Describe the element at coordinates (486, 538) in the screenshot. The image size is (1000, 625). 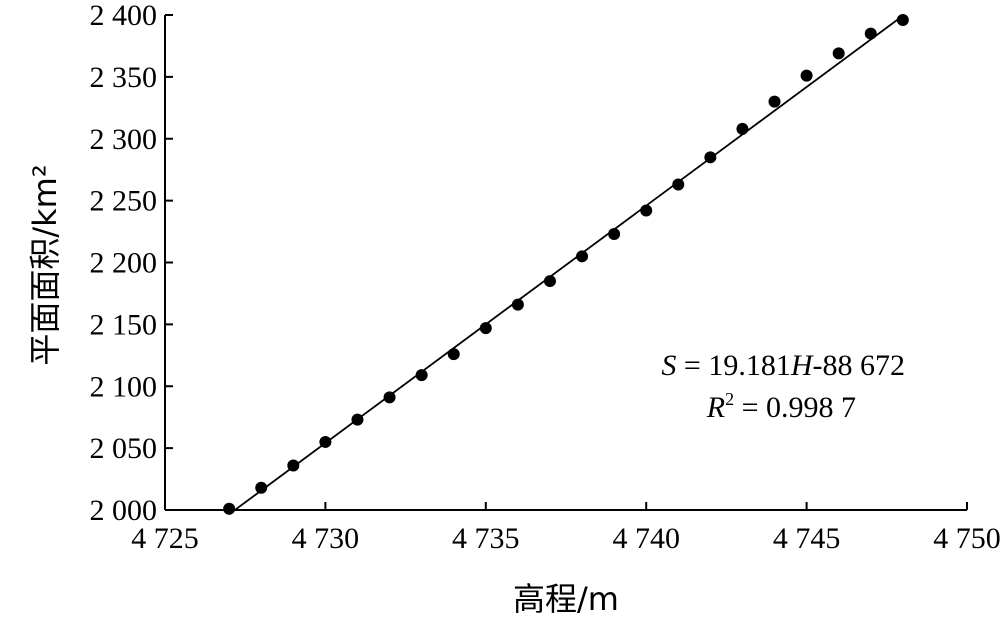
I see `x-tick-label: 4 735` at that location.